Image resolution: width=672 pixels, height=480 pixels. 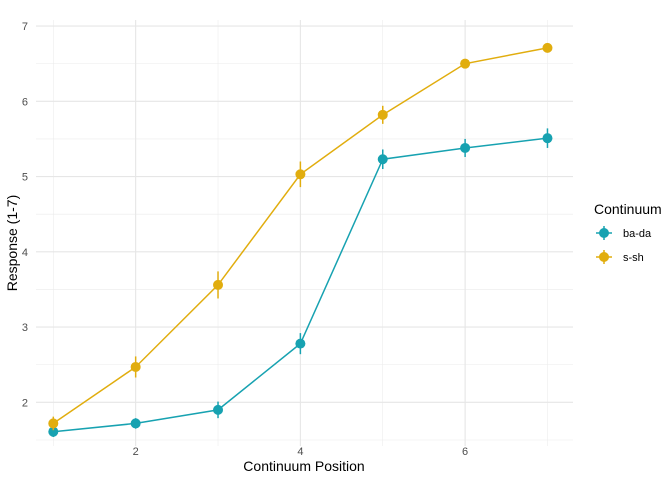 I want to click on y-tick-label: 5, so click(x=25, y=178).